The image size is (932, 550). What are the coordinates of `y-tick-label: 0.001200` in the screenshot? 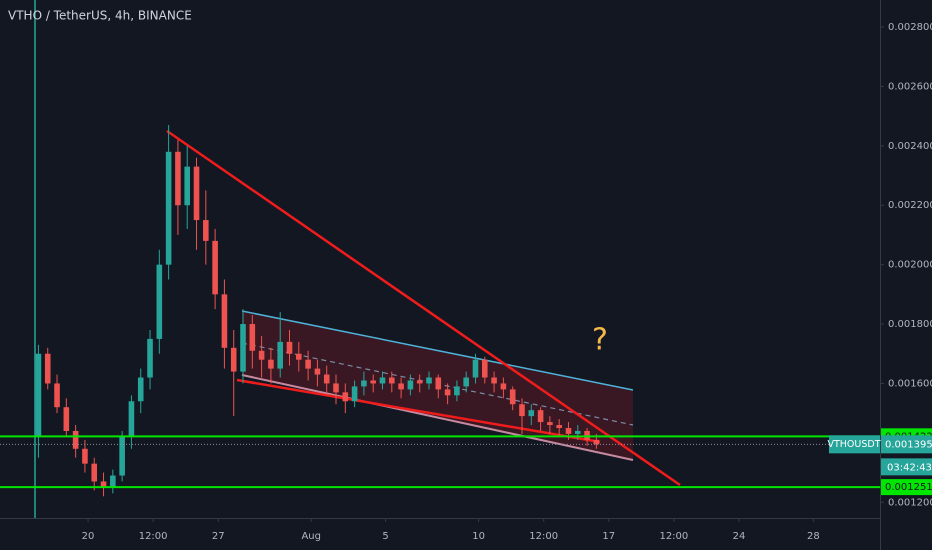 It's located at (910, 502).